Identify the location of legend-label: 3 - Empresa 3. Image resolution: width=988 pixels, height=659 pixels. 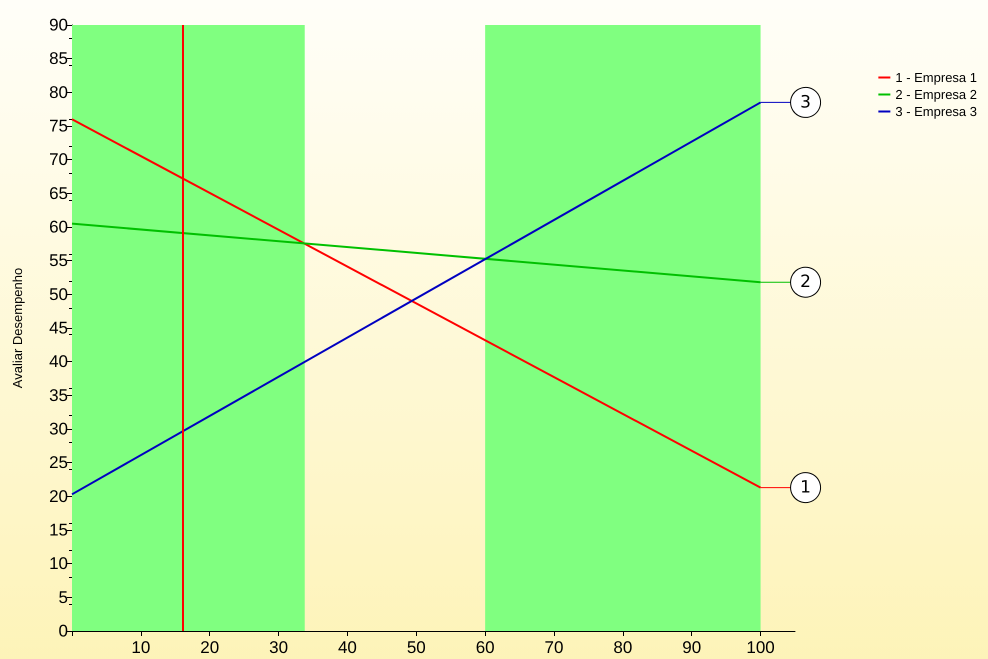
(936, 111).